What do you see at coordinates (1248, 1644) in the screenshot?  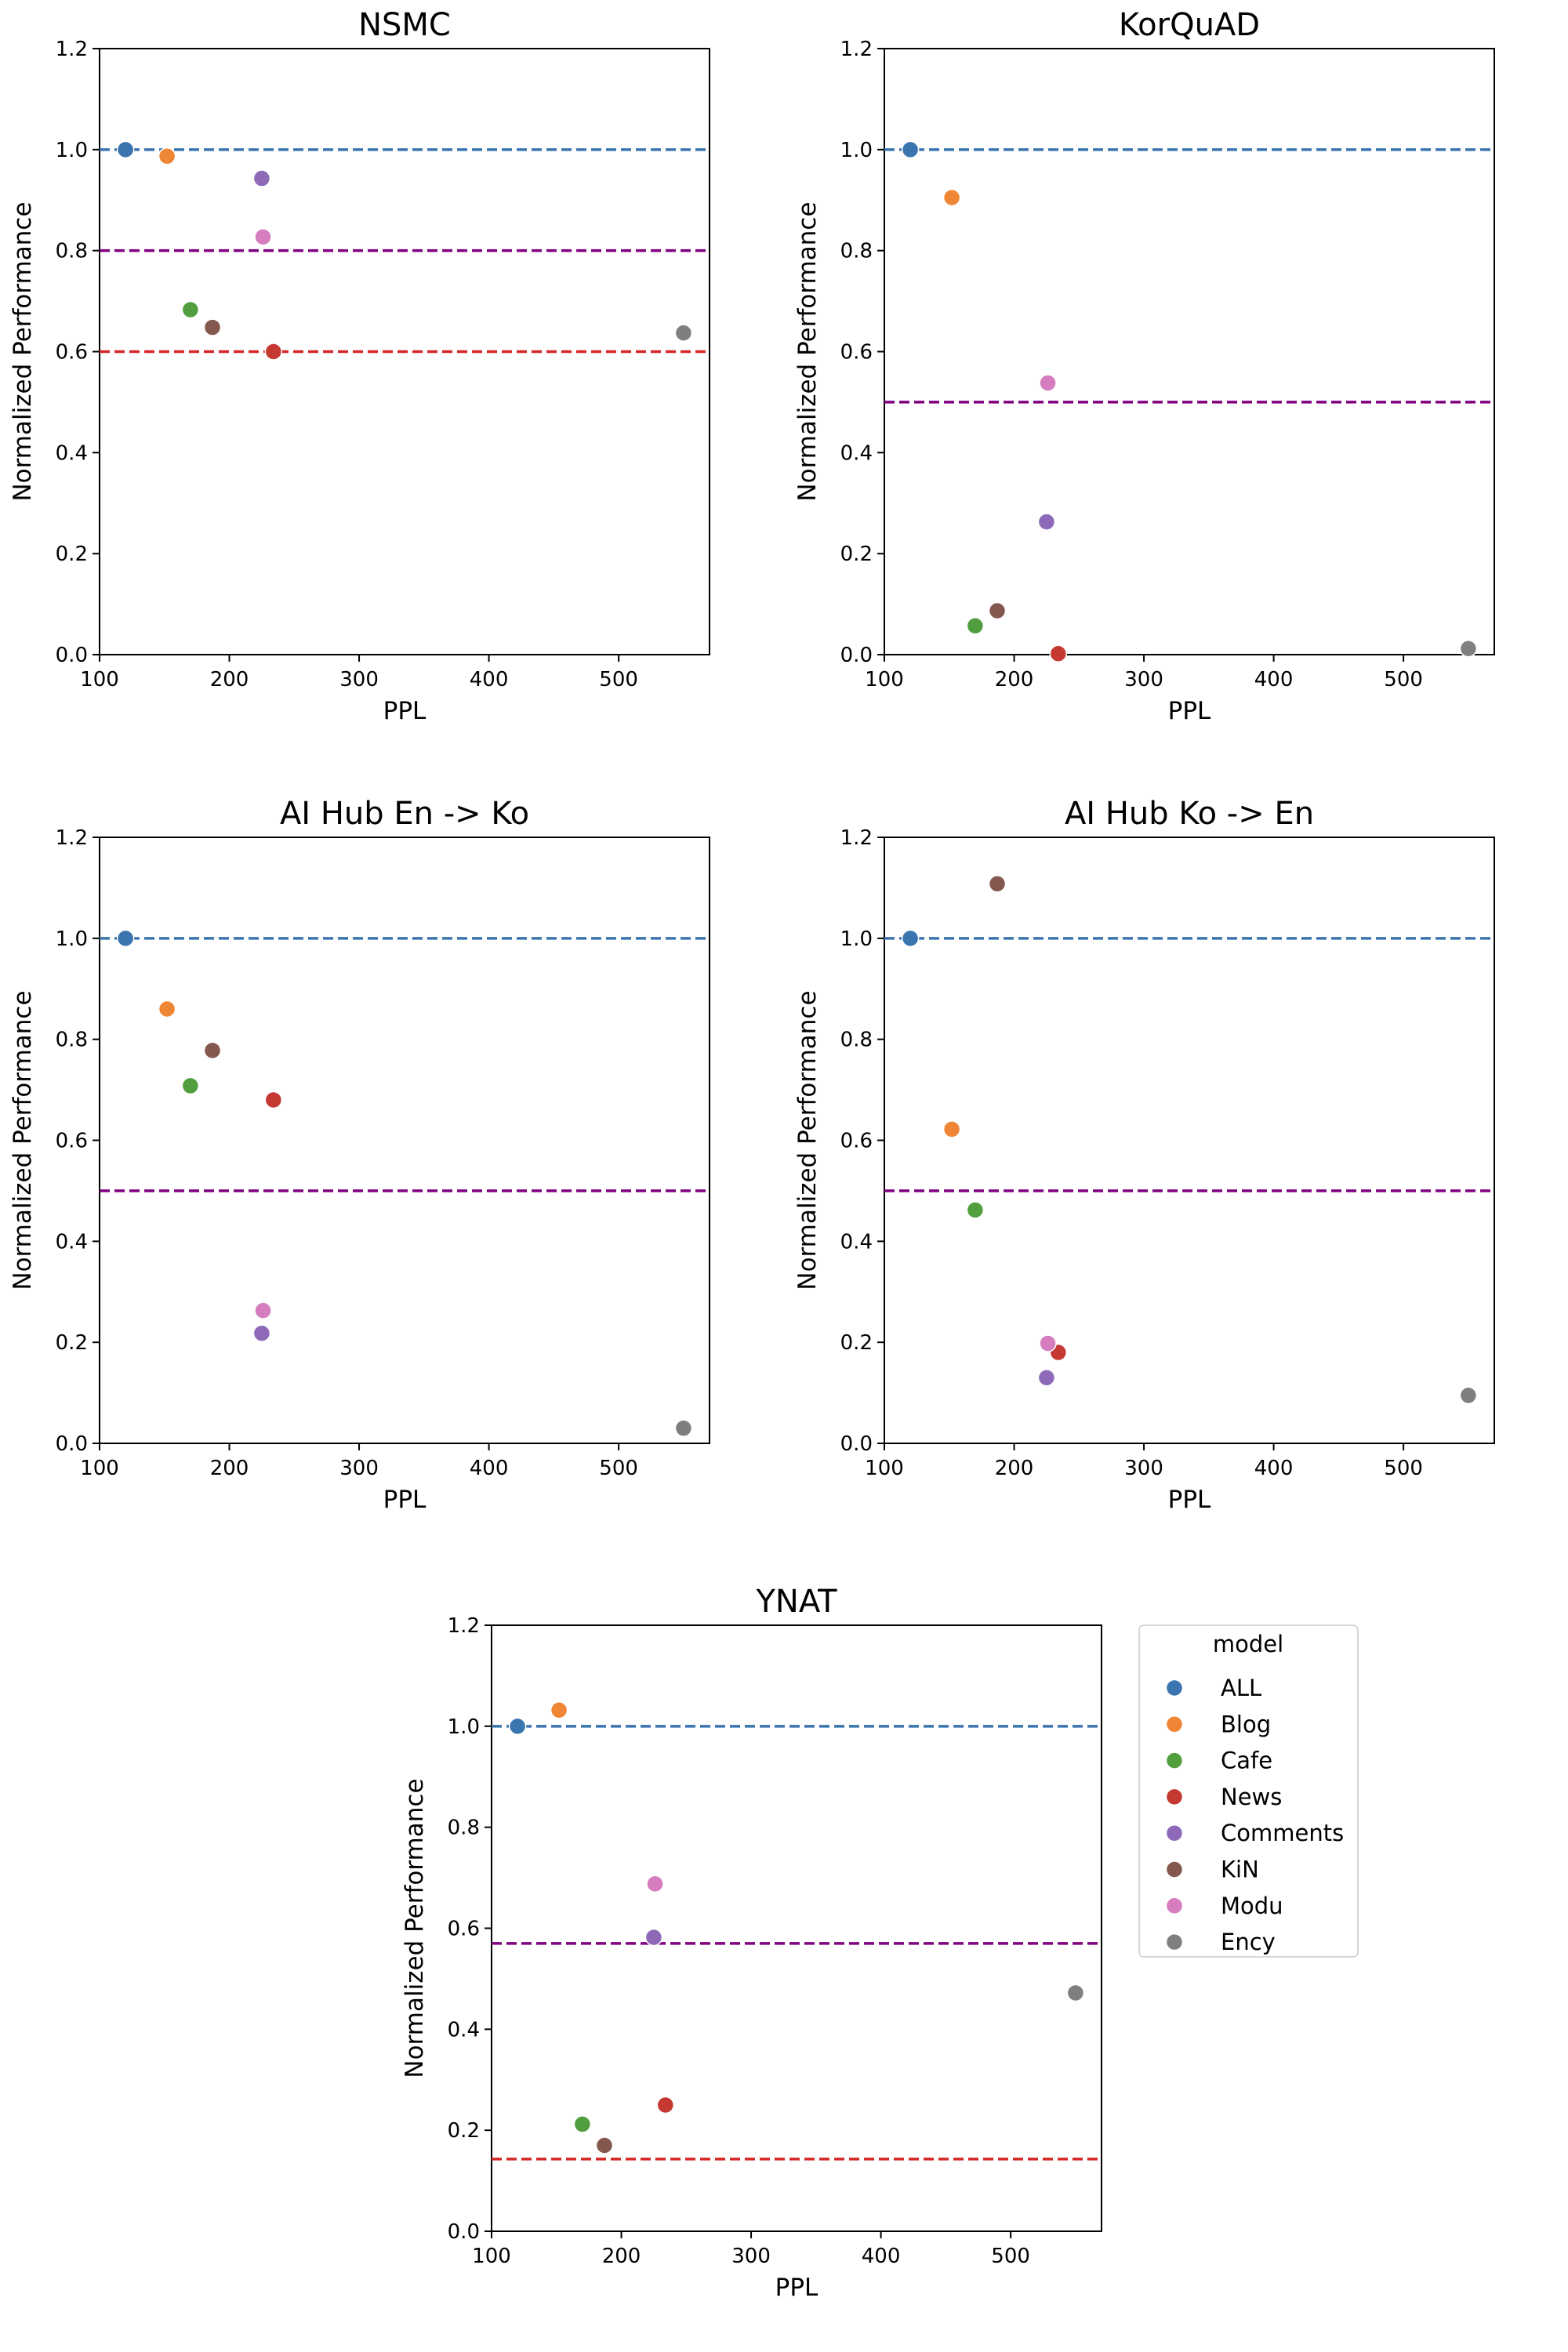 I see `legend-title: model` at bounding box center [1248, 1644].